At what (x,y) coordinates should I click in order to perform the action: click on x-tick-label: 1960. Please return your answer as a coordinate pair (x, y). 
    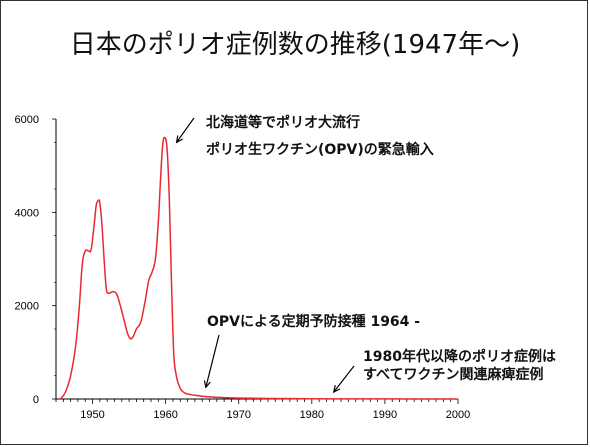
    Looking at the image, I should click on (165, 415).